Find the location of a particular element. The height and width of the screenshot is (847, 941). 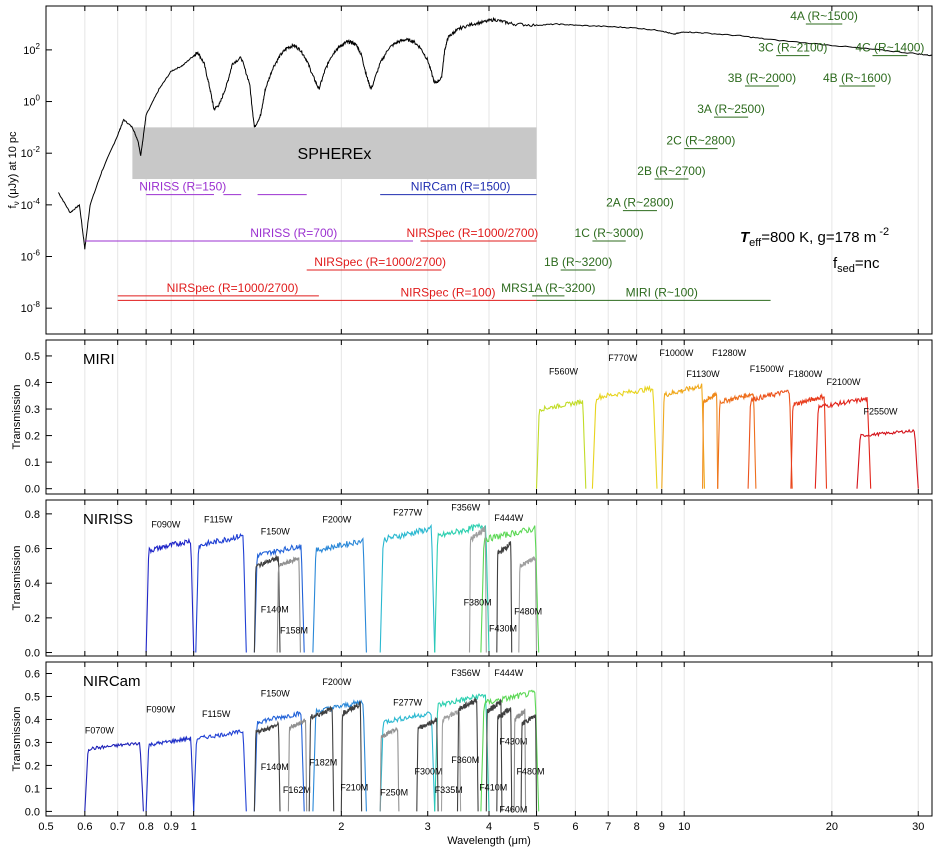

filter-curve-f360m is located at coordinates (467, 754).